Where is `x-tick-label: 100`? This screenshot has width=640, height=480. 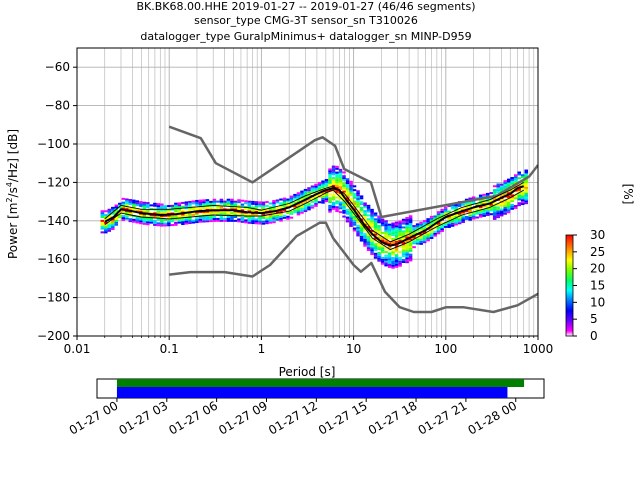
x-tick-label: 100 is located at coordinates (445, 349).